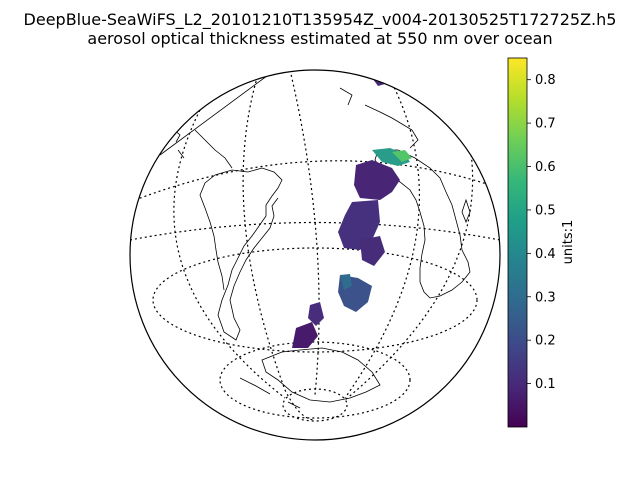  Describe the element at coordinates (466, 211) in the screenshot. I see `coastline-island-east` at that location.